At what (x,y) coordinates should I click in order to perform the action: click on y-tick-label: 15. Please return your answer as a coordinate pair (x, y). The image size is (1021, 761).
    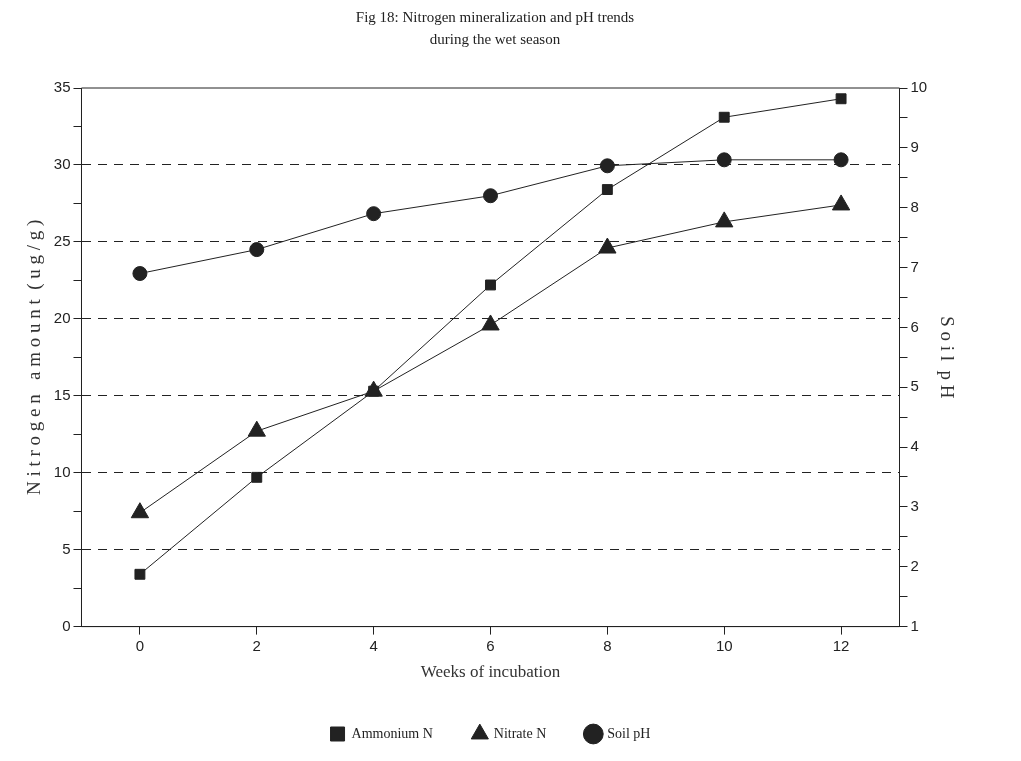
    Looking at the image, I should click on (62, 394).